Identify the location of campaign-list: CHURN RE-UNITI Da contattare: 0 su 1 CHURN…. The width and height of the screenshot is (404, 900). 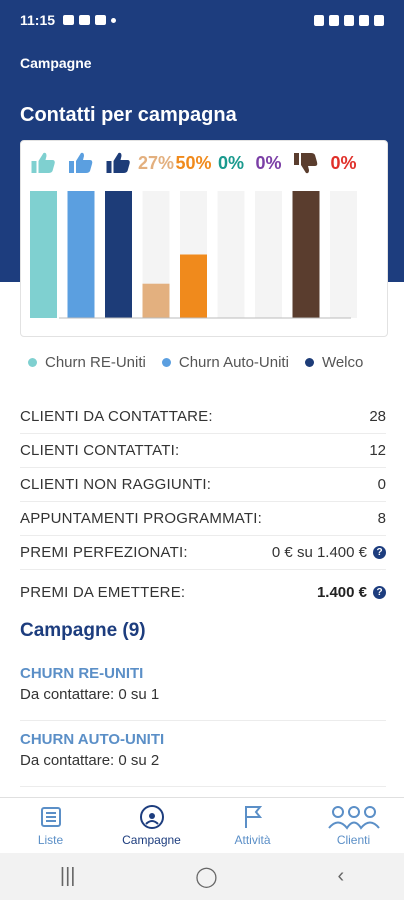
(203, 721).